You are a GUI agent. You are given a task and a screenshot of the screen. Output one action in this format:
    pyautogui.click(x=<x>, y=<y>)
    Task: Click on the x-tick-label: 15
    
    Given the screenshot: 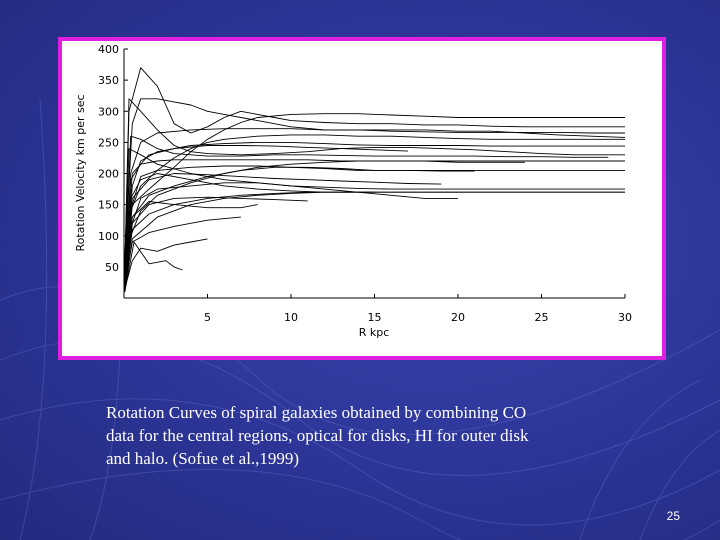 What is the action you would take?
    pyautogui.click(x=375, y=317)
    